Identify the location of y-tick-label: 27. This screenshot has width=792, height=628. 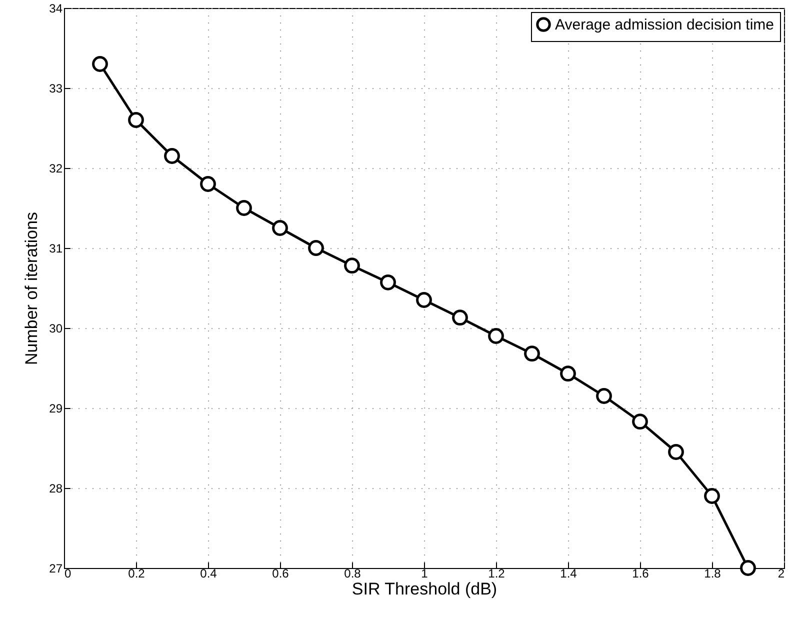
(56, 569).